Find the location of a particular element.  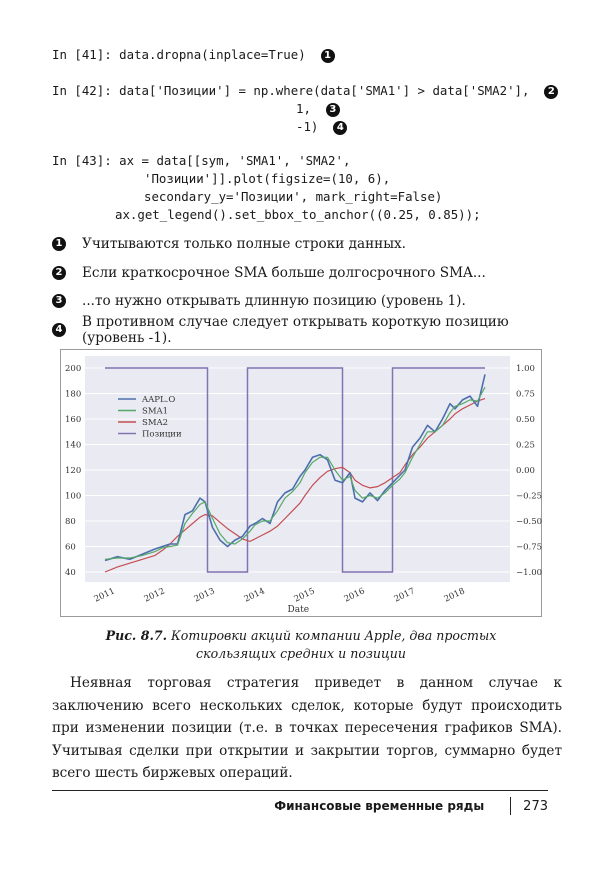

footer-separator is located at coordinates (511, 806).